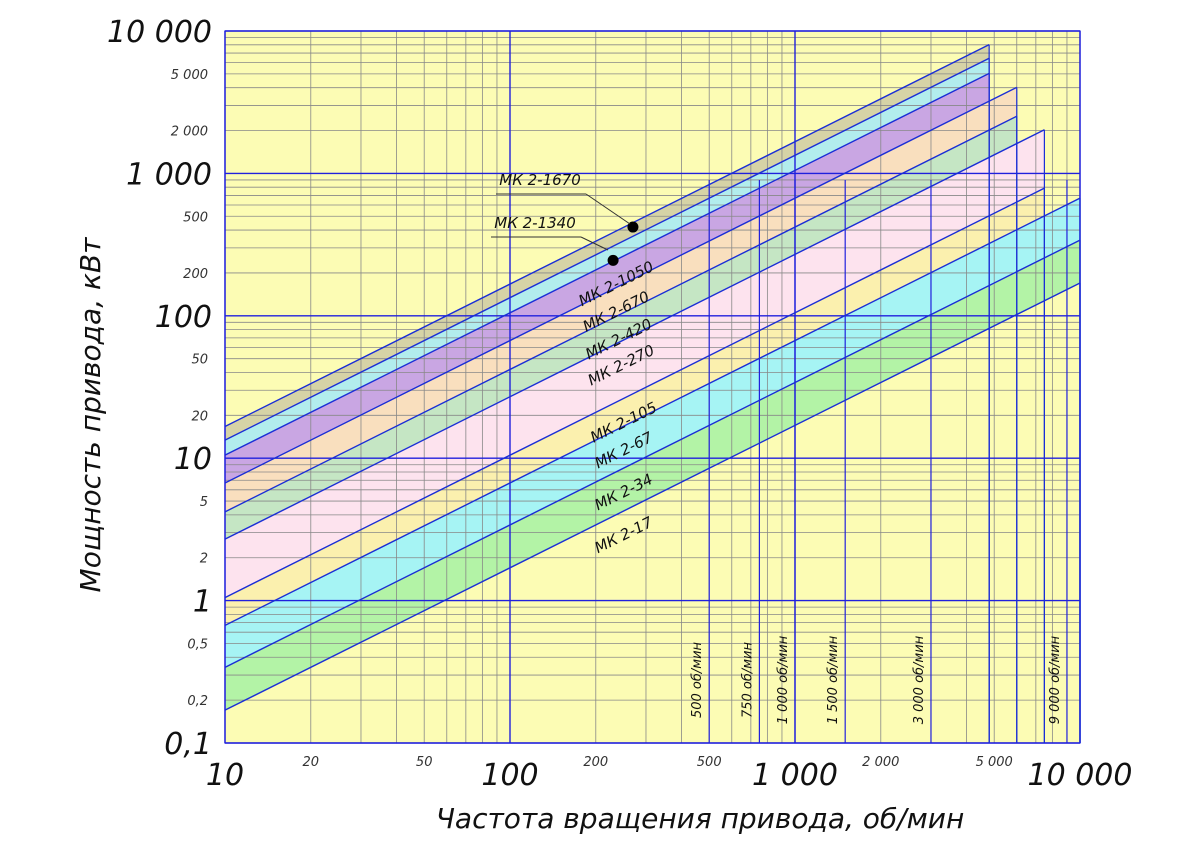 The width and height of the screenshot is (1200, 849). What do you see at coordinates (919, 679) in the screenshot?
I see `speed-label: 3 000 об/мин` at bounding box center [919, 679].